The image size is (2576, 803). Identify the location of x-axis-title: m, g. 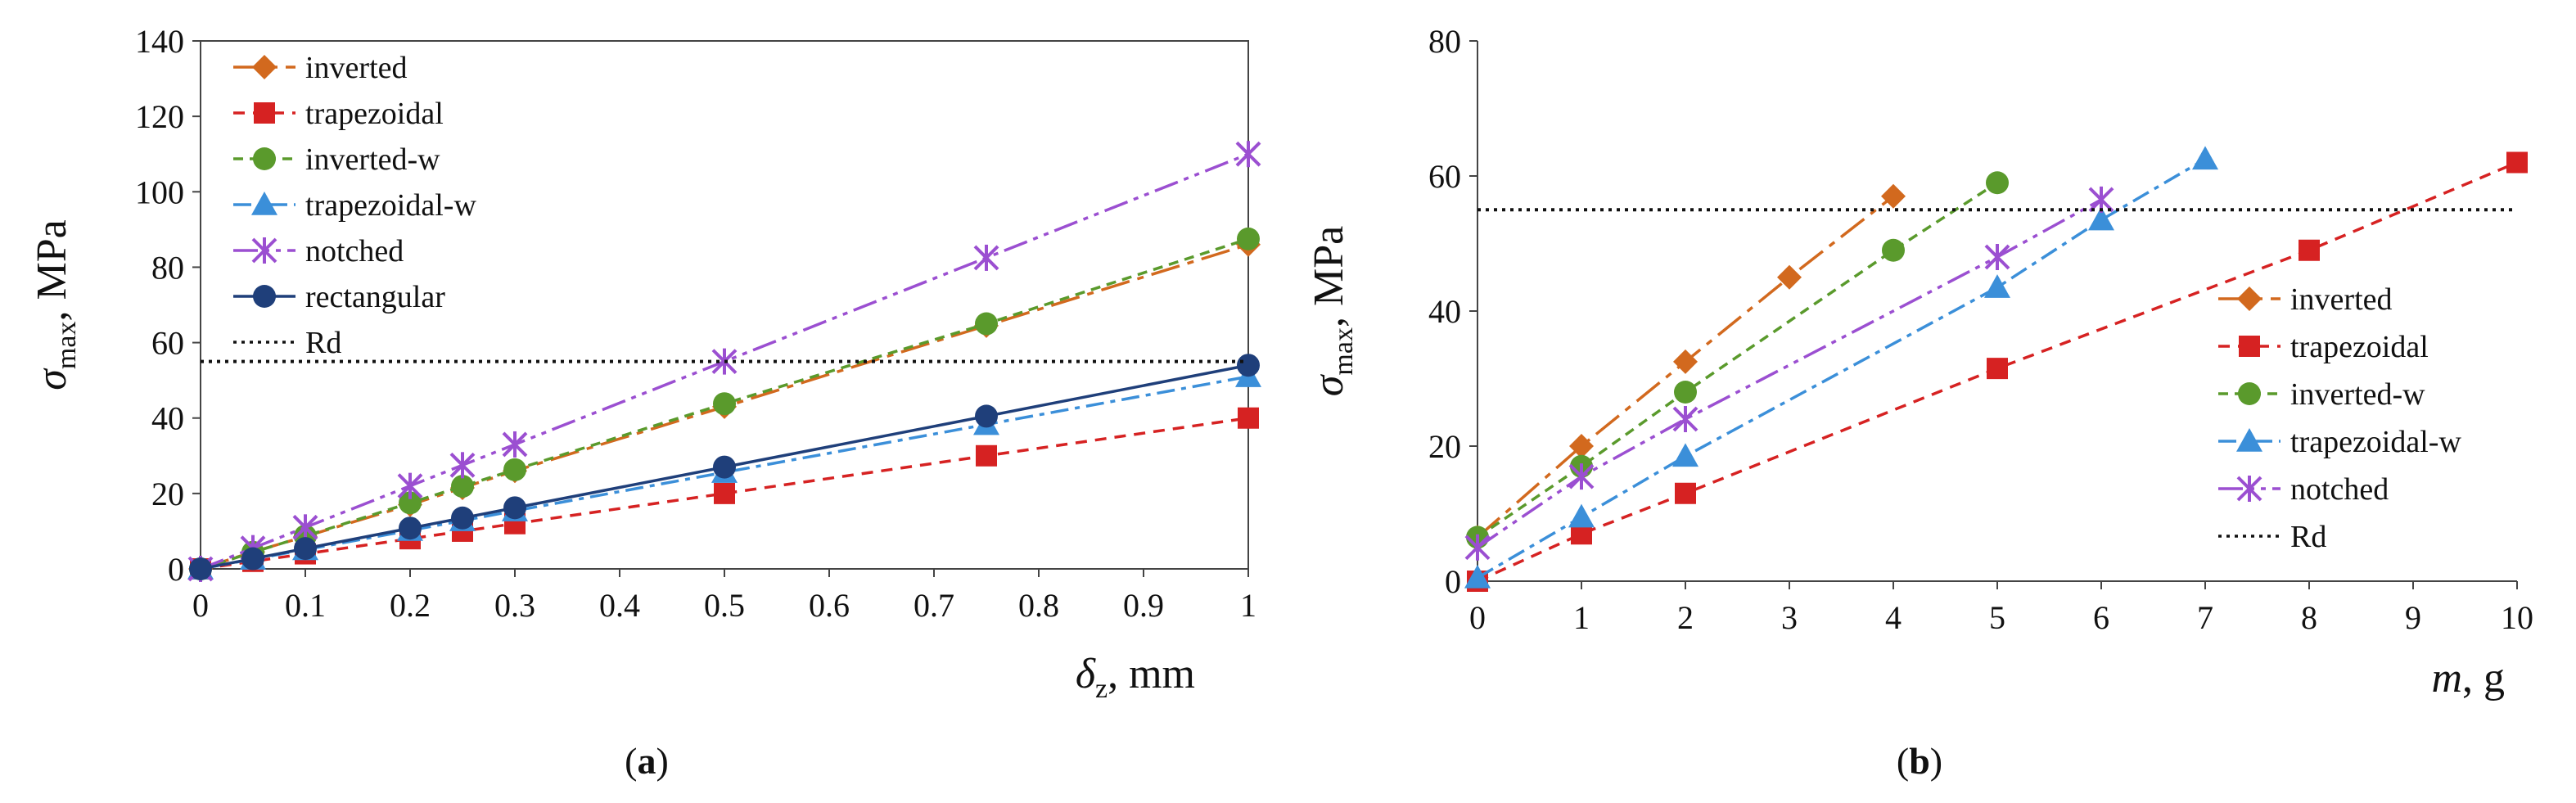
(2468, 678).